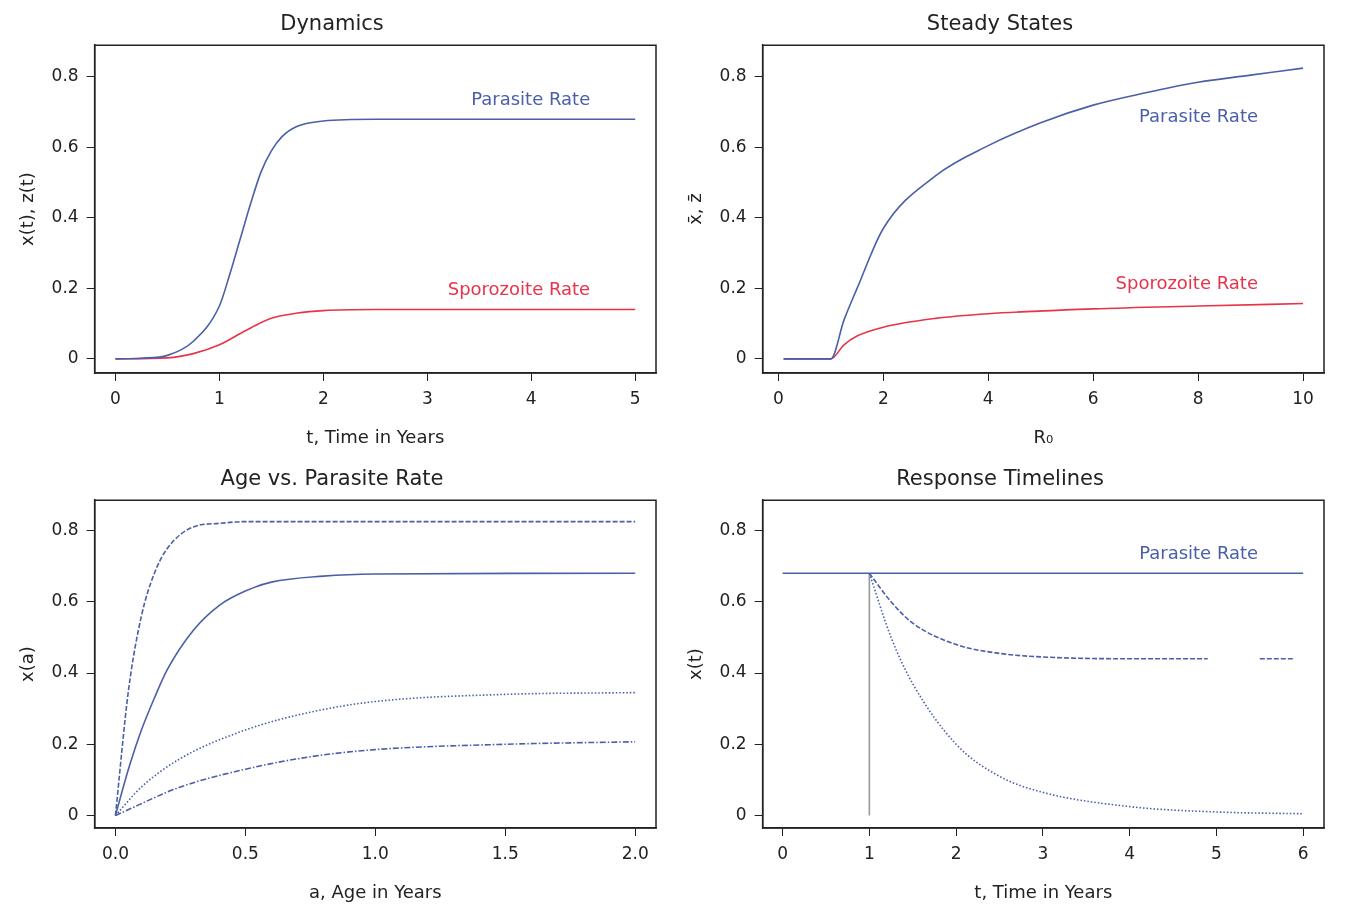 The width and height of the screenshot is (1352, 922). What do you see at coordinates (1303, 397) in the screenshot?
I see `x-tick-label: 10` at bounding box center [1303, 397].